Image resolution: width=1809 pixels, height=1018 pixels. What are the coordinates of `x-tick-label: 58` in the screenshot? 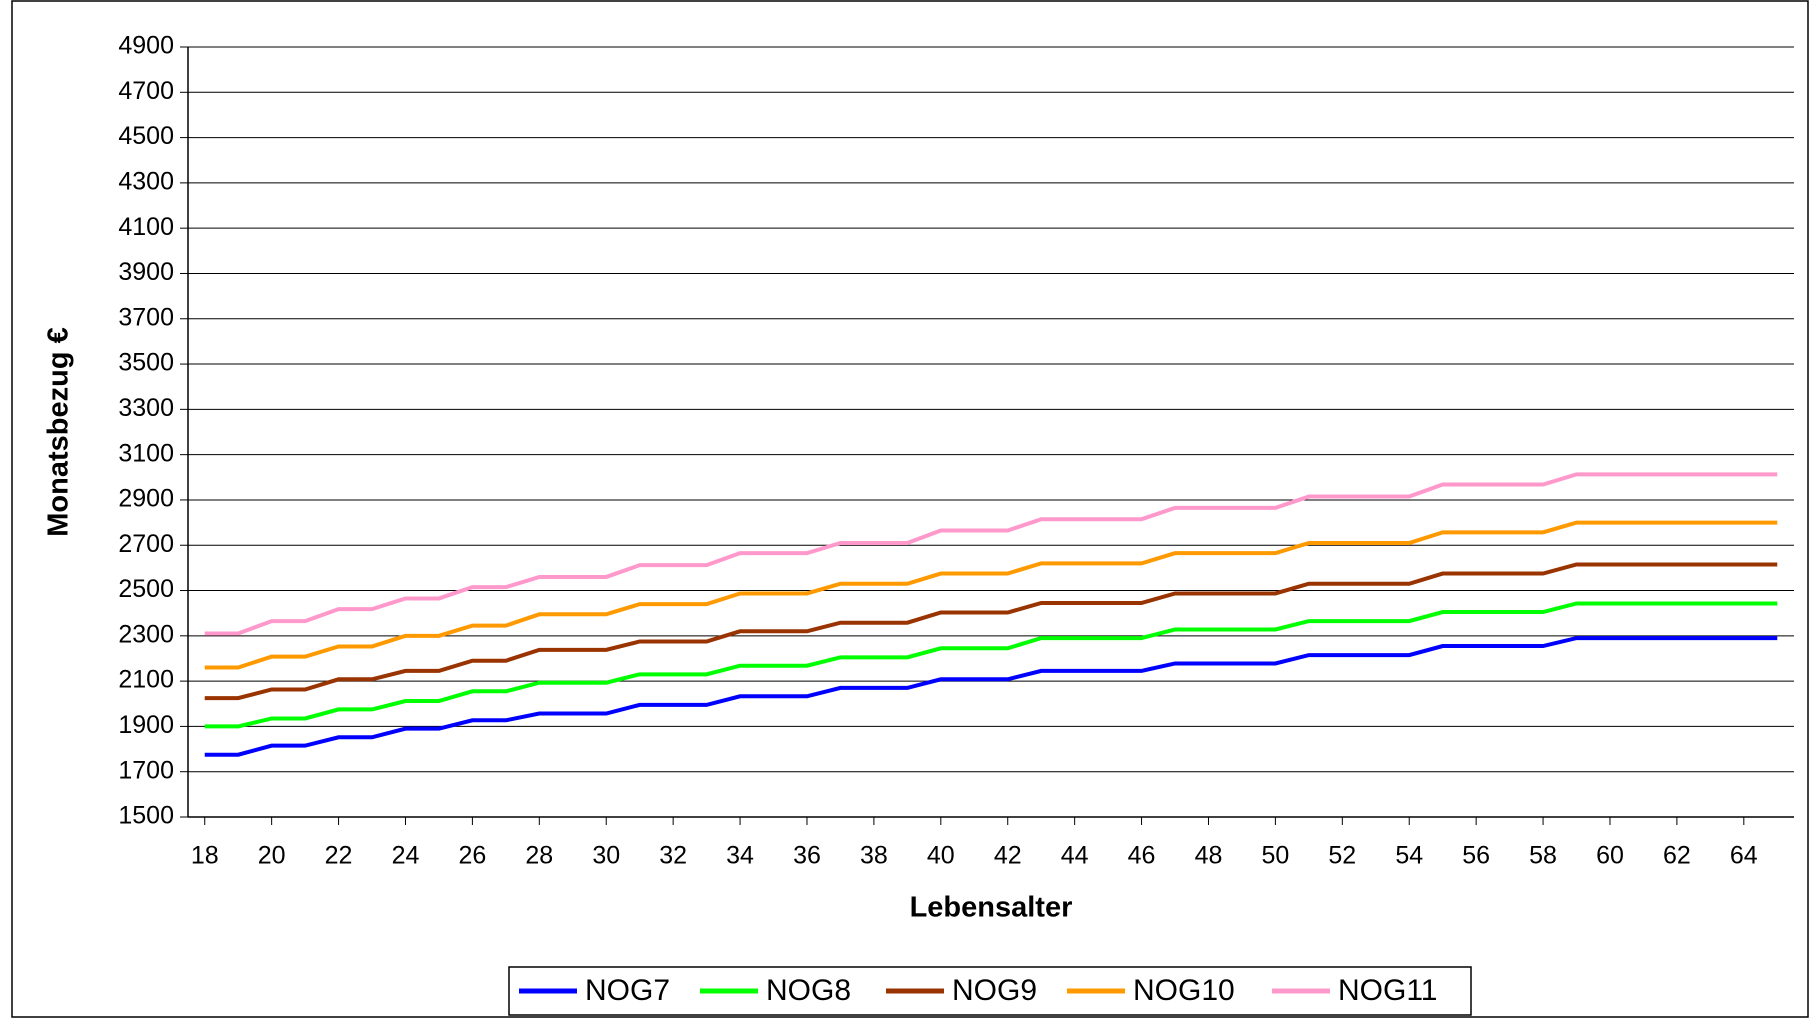 It's located at (1543, 856).